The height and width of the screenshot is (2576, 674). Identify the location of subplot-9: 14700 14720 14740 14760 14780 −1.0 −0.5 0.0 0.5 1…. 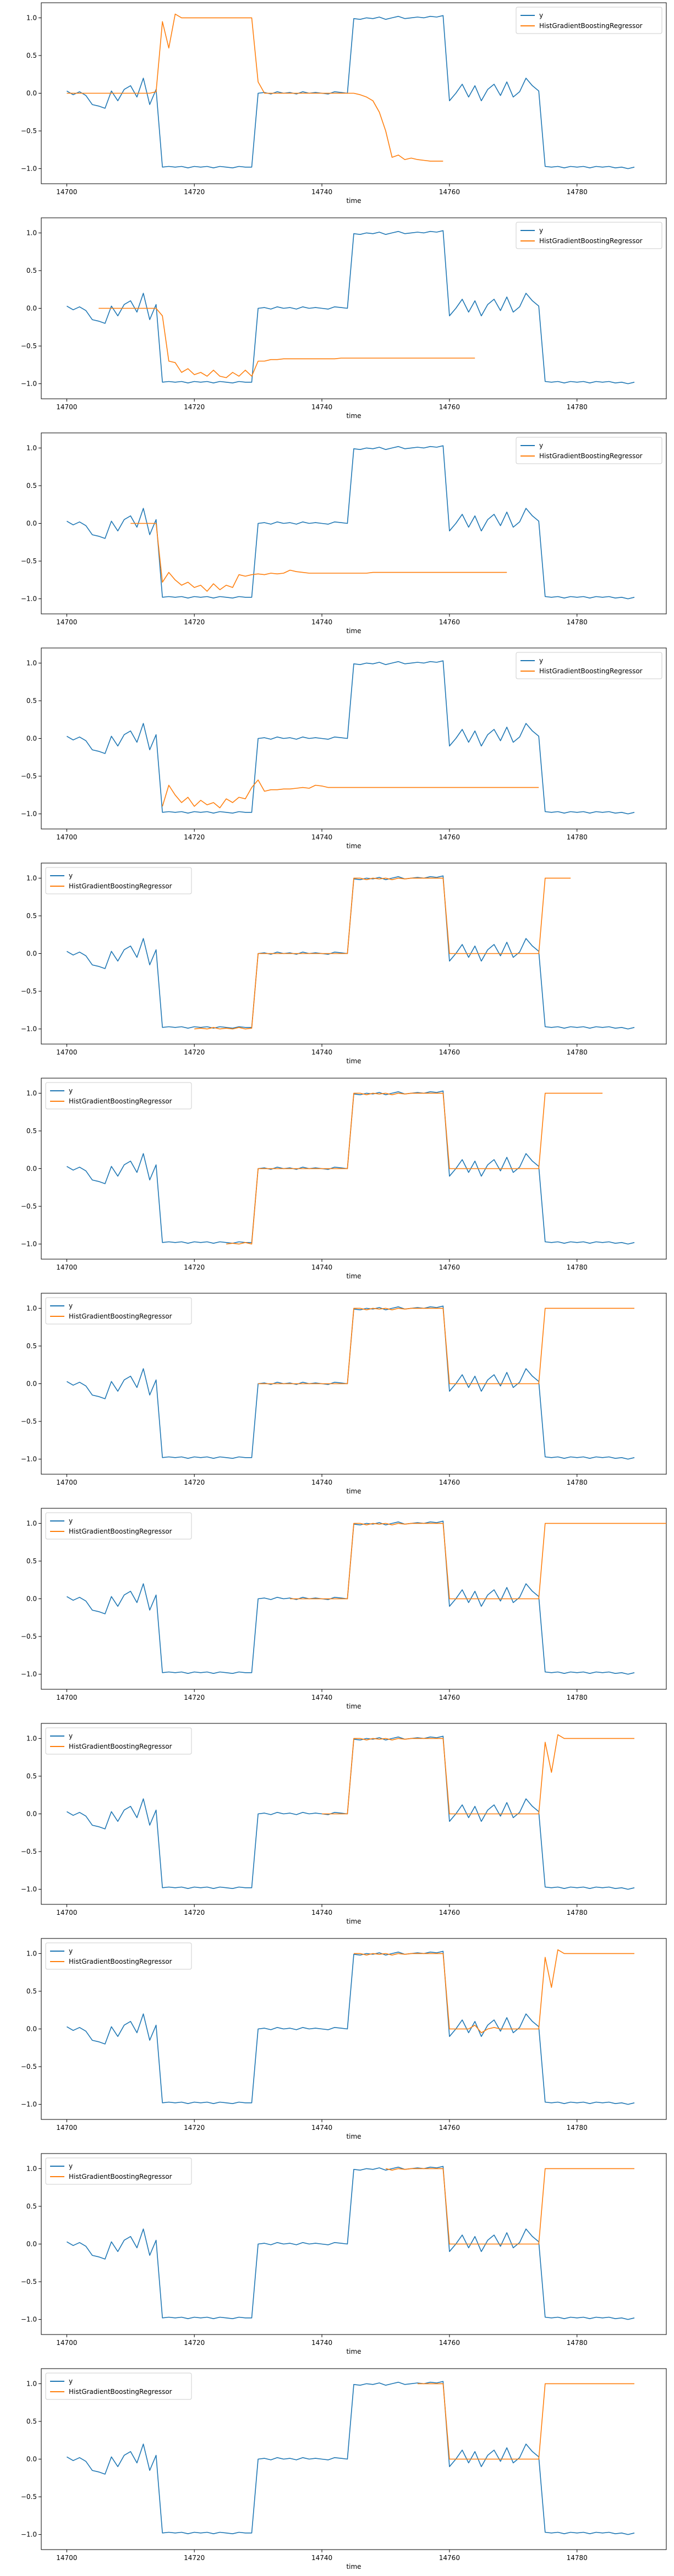
(344, 1824).